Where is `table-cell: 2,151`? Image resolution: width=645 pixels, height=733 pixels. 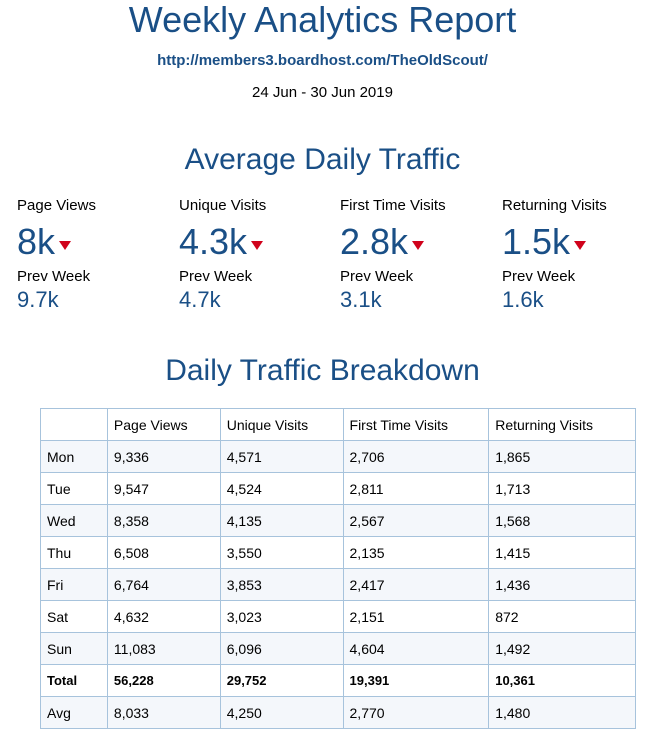 table-cell: 2,151 is located at coordinates (416, 616).